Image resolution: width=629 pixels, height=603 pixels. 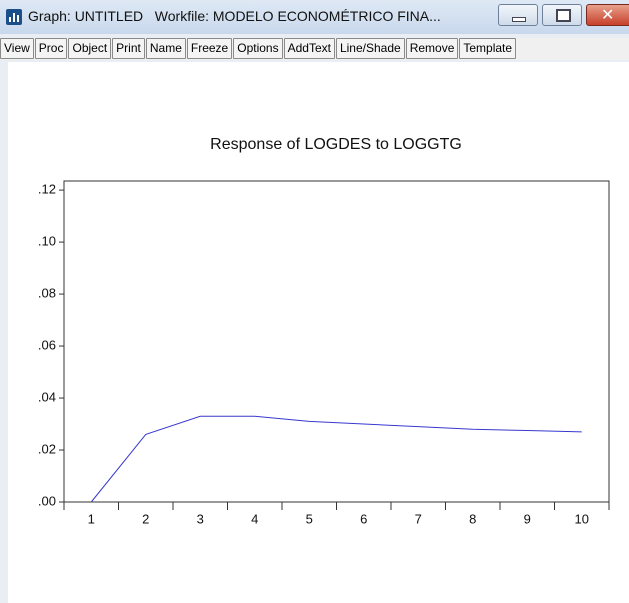 What do you see at coordinates (47, 448) in the screenshot?
I see `y-tick-label: .02` at bounding box center [47, 448].